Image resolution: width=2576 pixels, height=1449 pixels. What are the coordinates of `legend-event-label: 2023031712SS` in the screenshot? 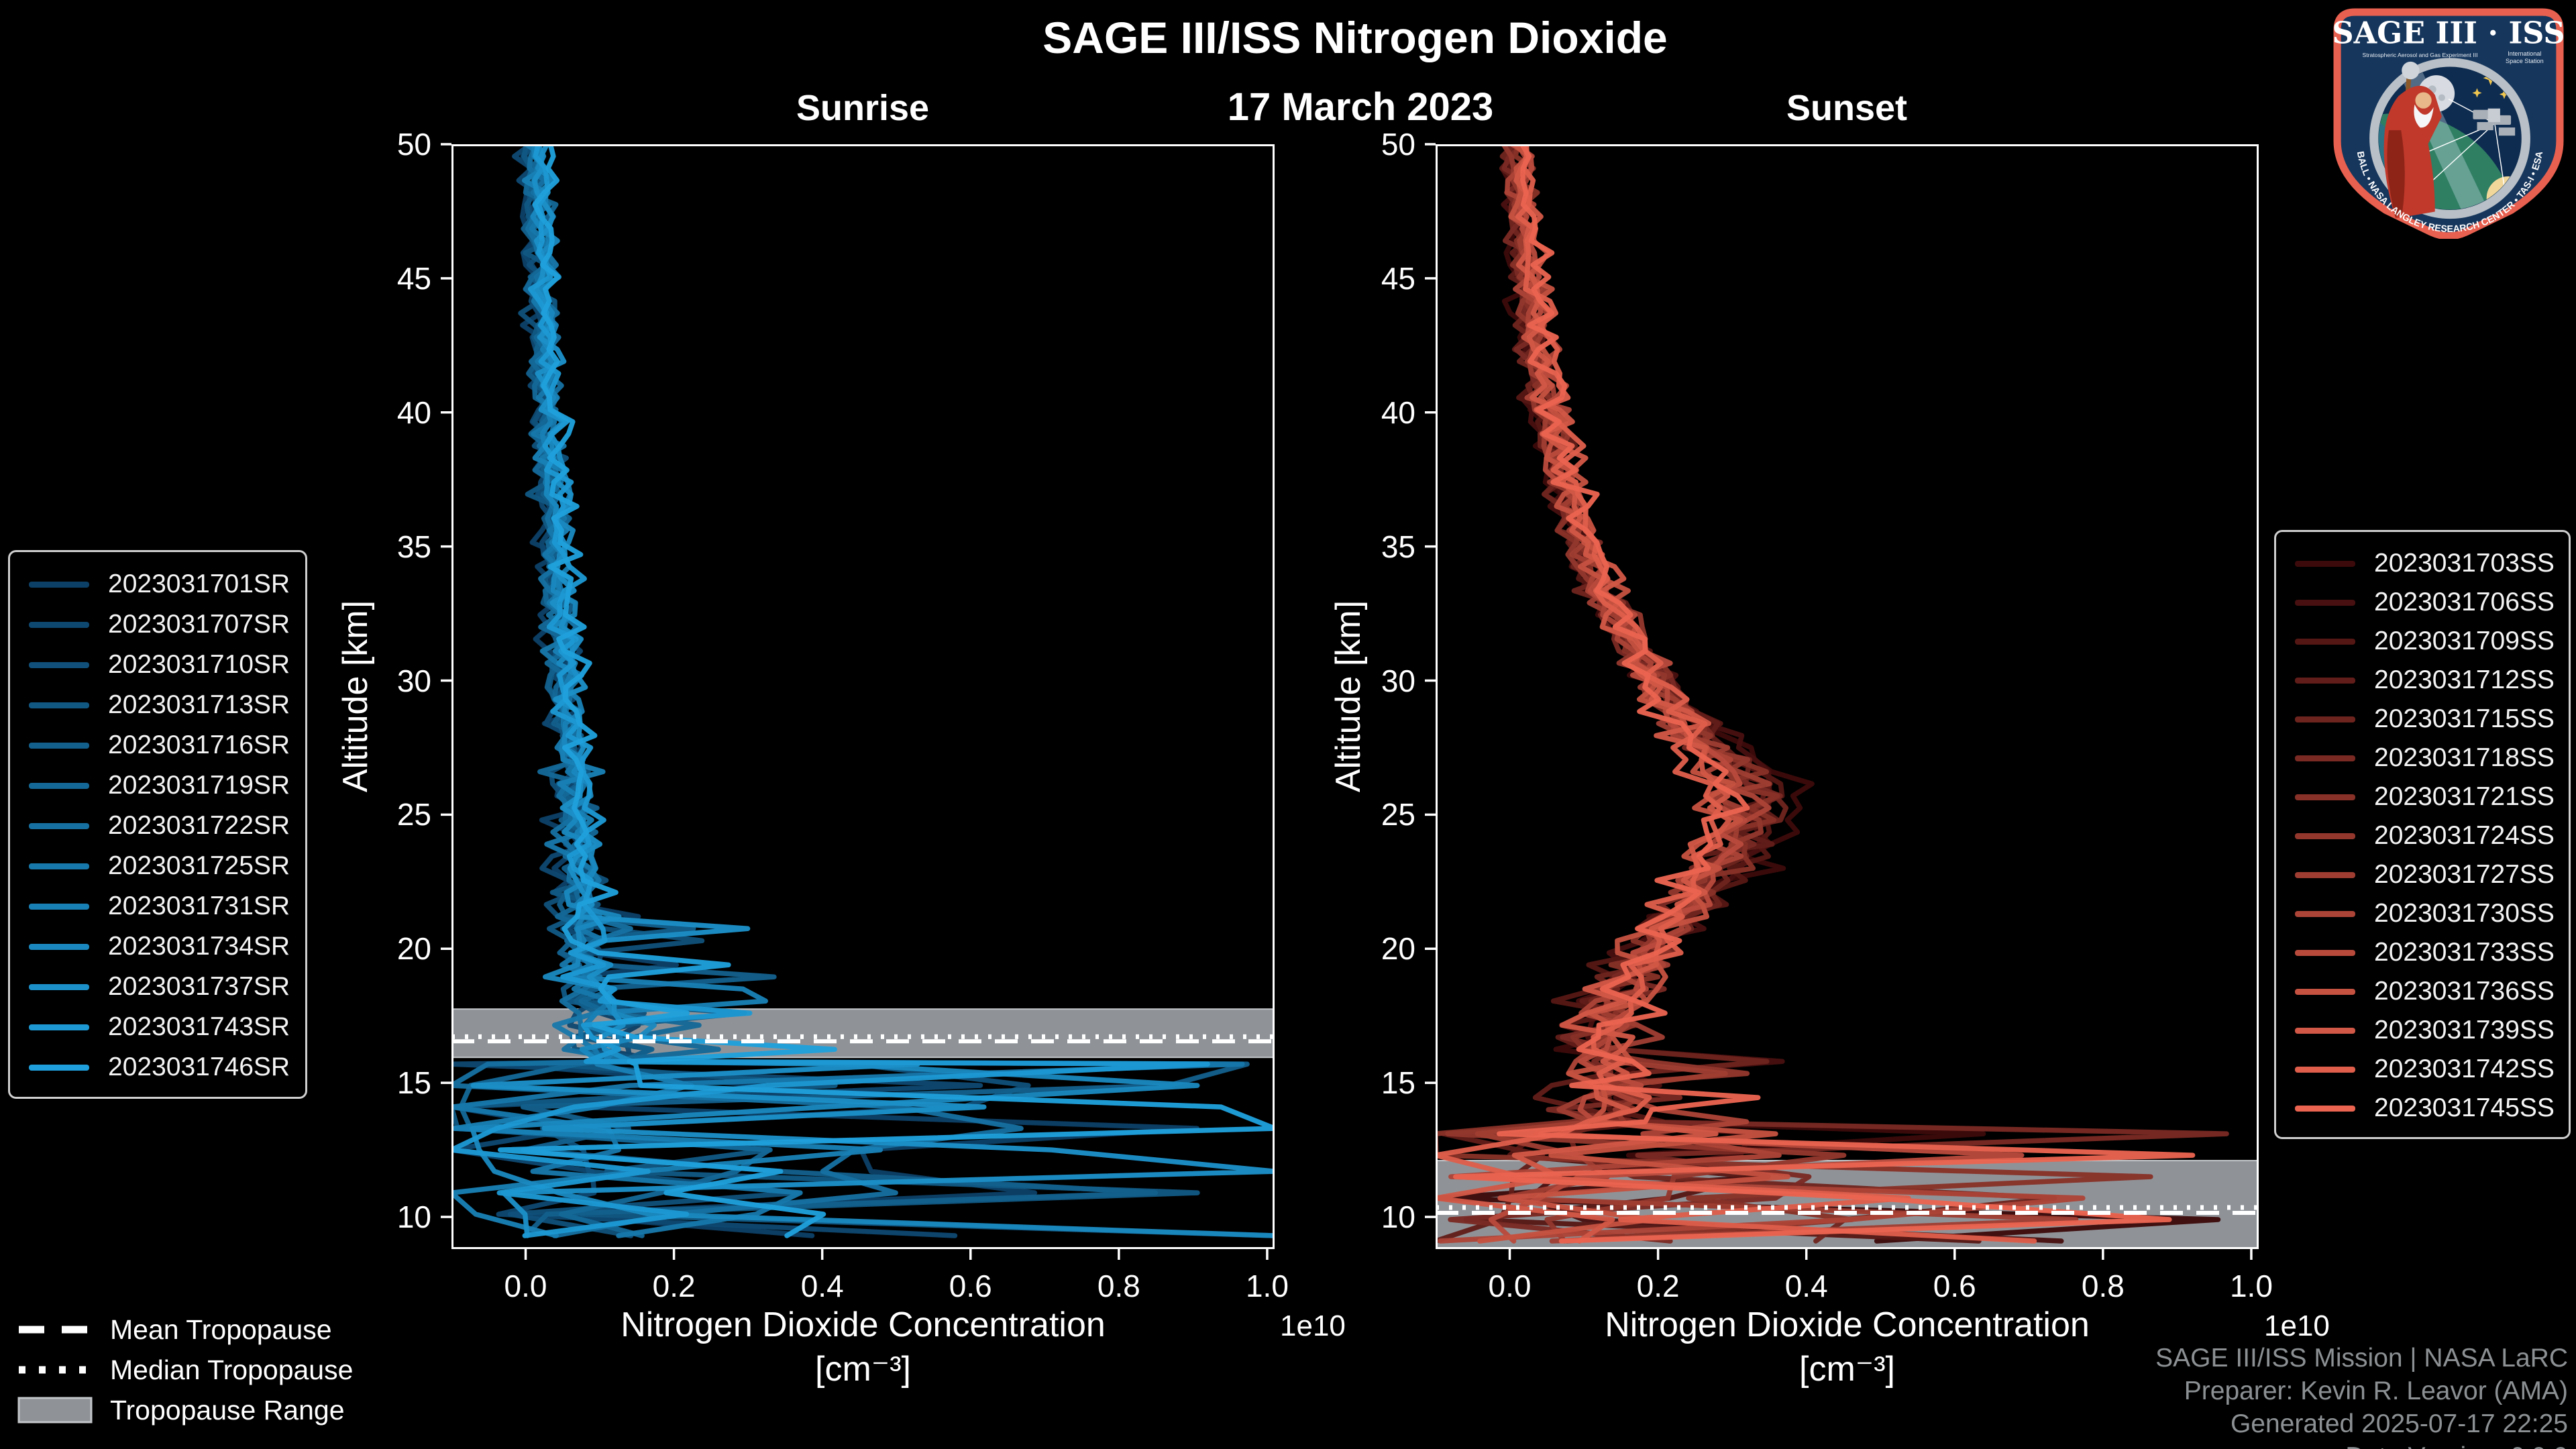 It's located at (2464, 679).